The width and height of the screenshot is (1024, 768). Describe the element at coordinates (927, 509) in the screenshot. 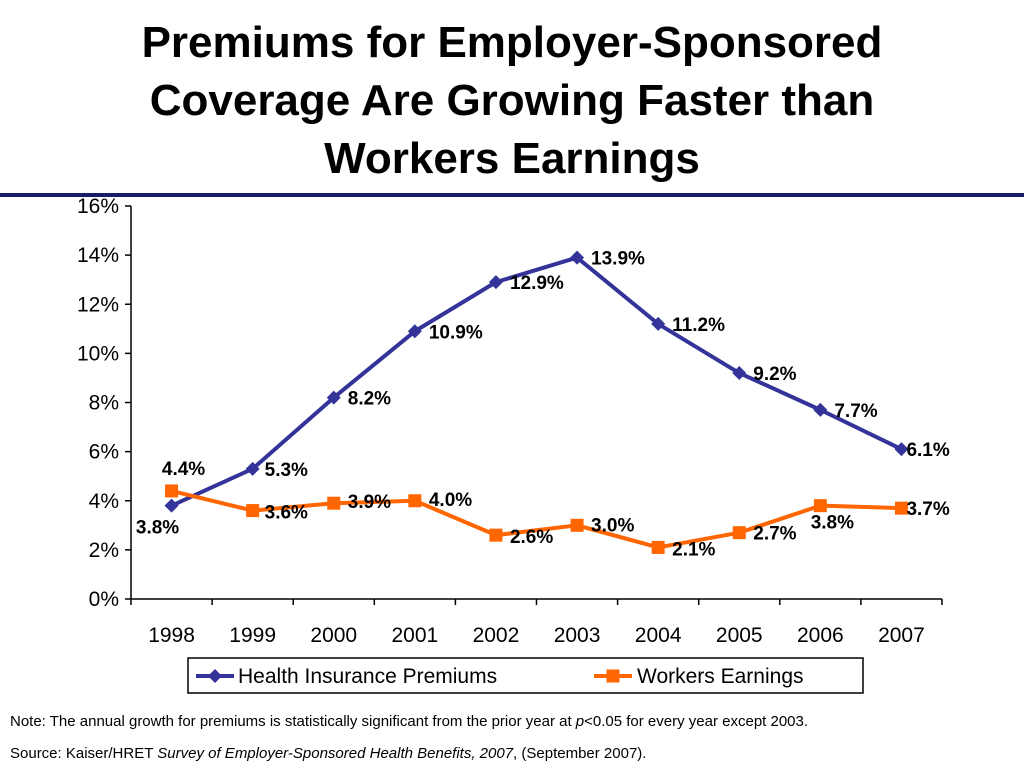

I see `data-label-earnings: 3.7%` at that location.